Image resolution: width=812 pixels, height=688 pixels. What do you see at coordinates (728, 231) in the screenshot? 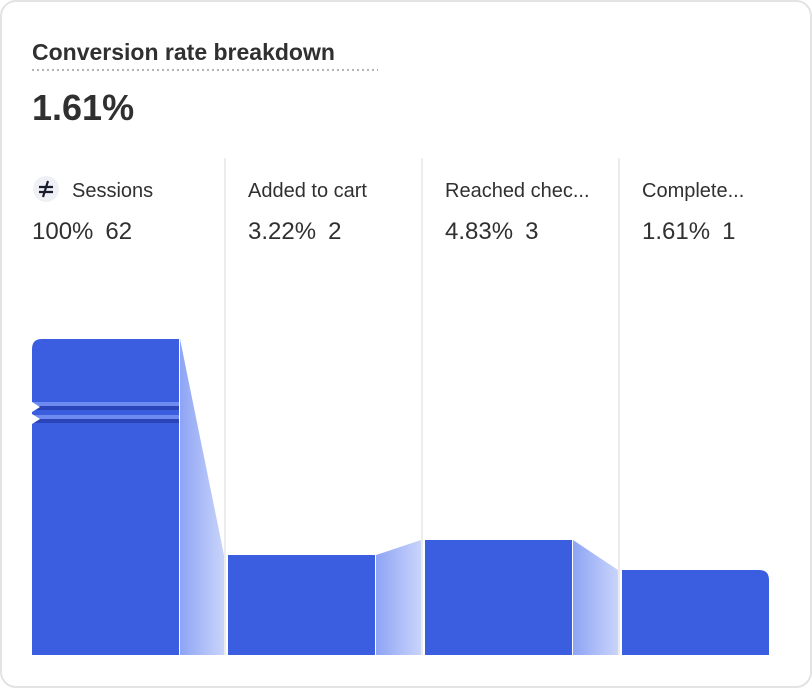
I see `stage-count: 1` at bounding box center [728, 231].